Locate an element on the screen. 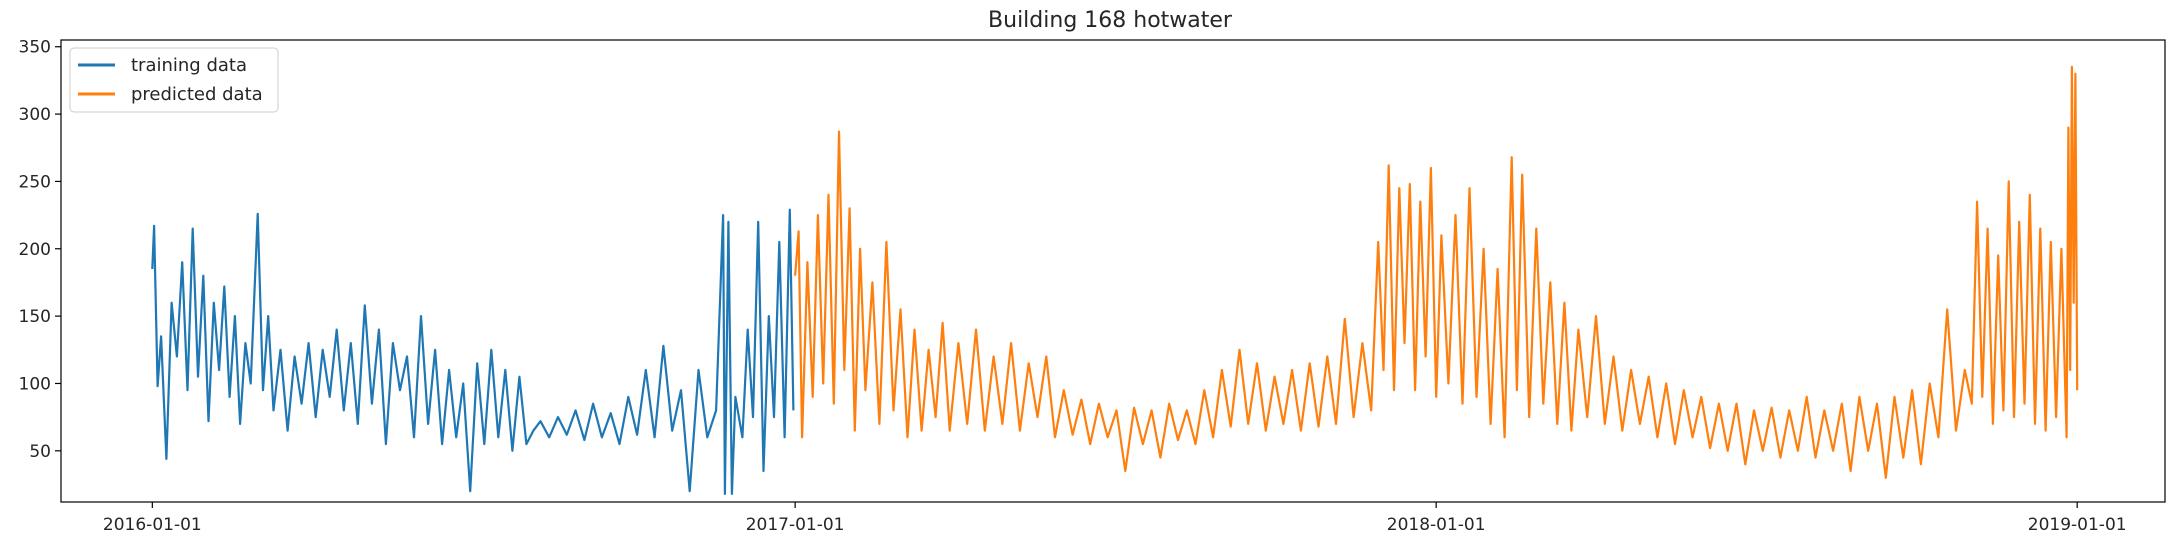 The image size is (2182, 547). legend: training data predicted data is located at coordinates (174, 80).